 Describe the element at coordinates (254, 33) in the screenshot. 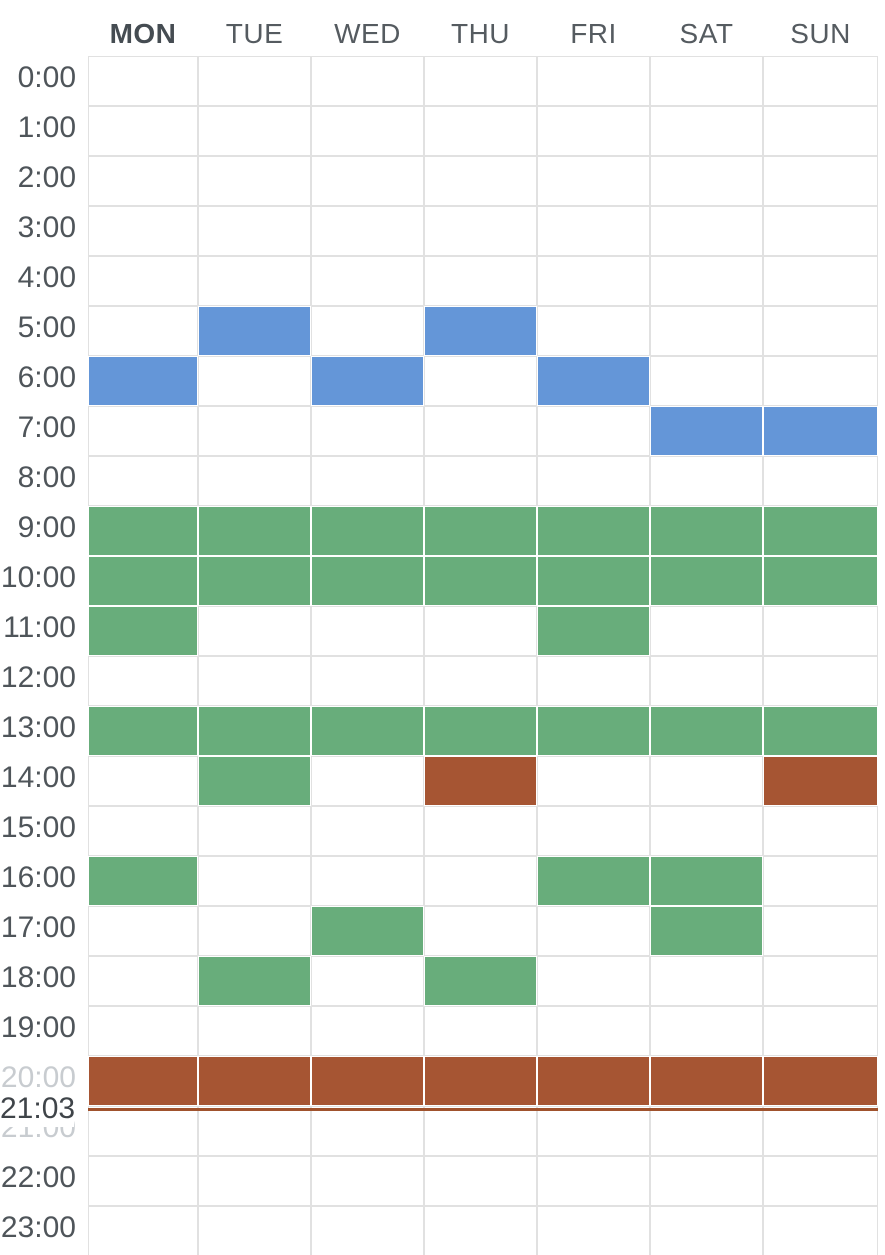

I see `day-header-tue: TUE` at that location.